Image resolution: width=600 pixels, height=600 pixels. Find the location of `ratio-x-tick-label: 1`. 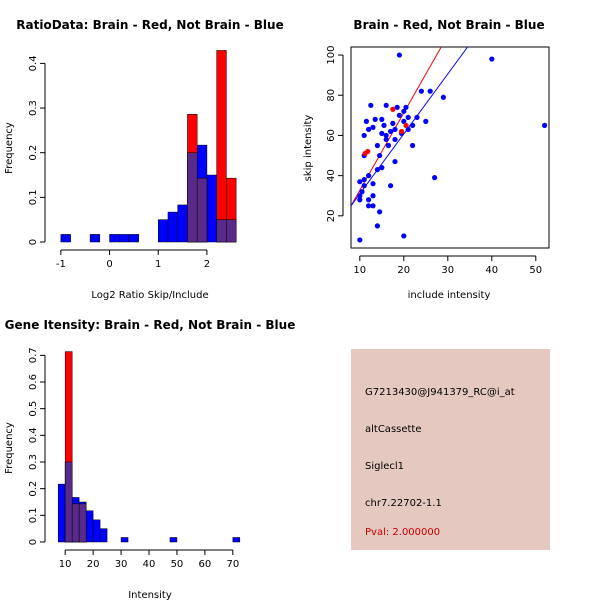

ratio-x-tick-label: 1 is located at coordinates (158, 264).